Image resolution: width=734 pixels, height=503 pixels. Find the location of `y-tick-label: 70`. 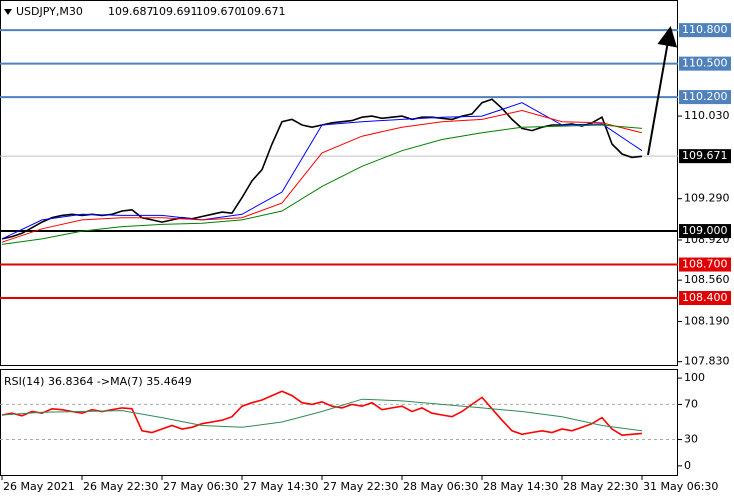

y-tick-label: 70 is located at coordinates (691, 403).